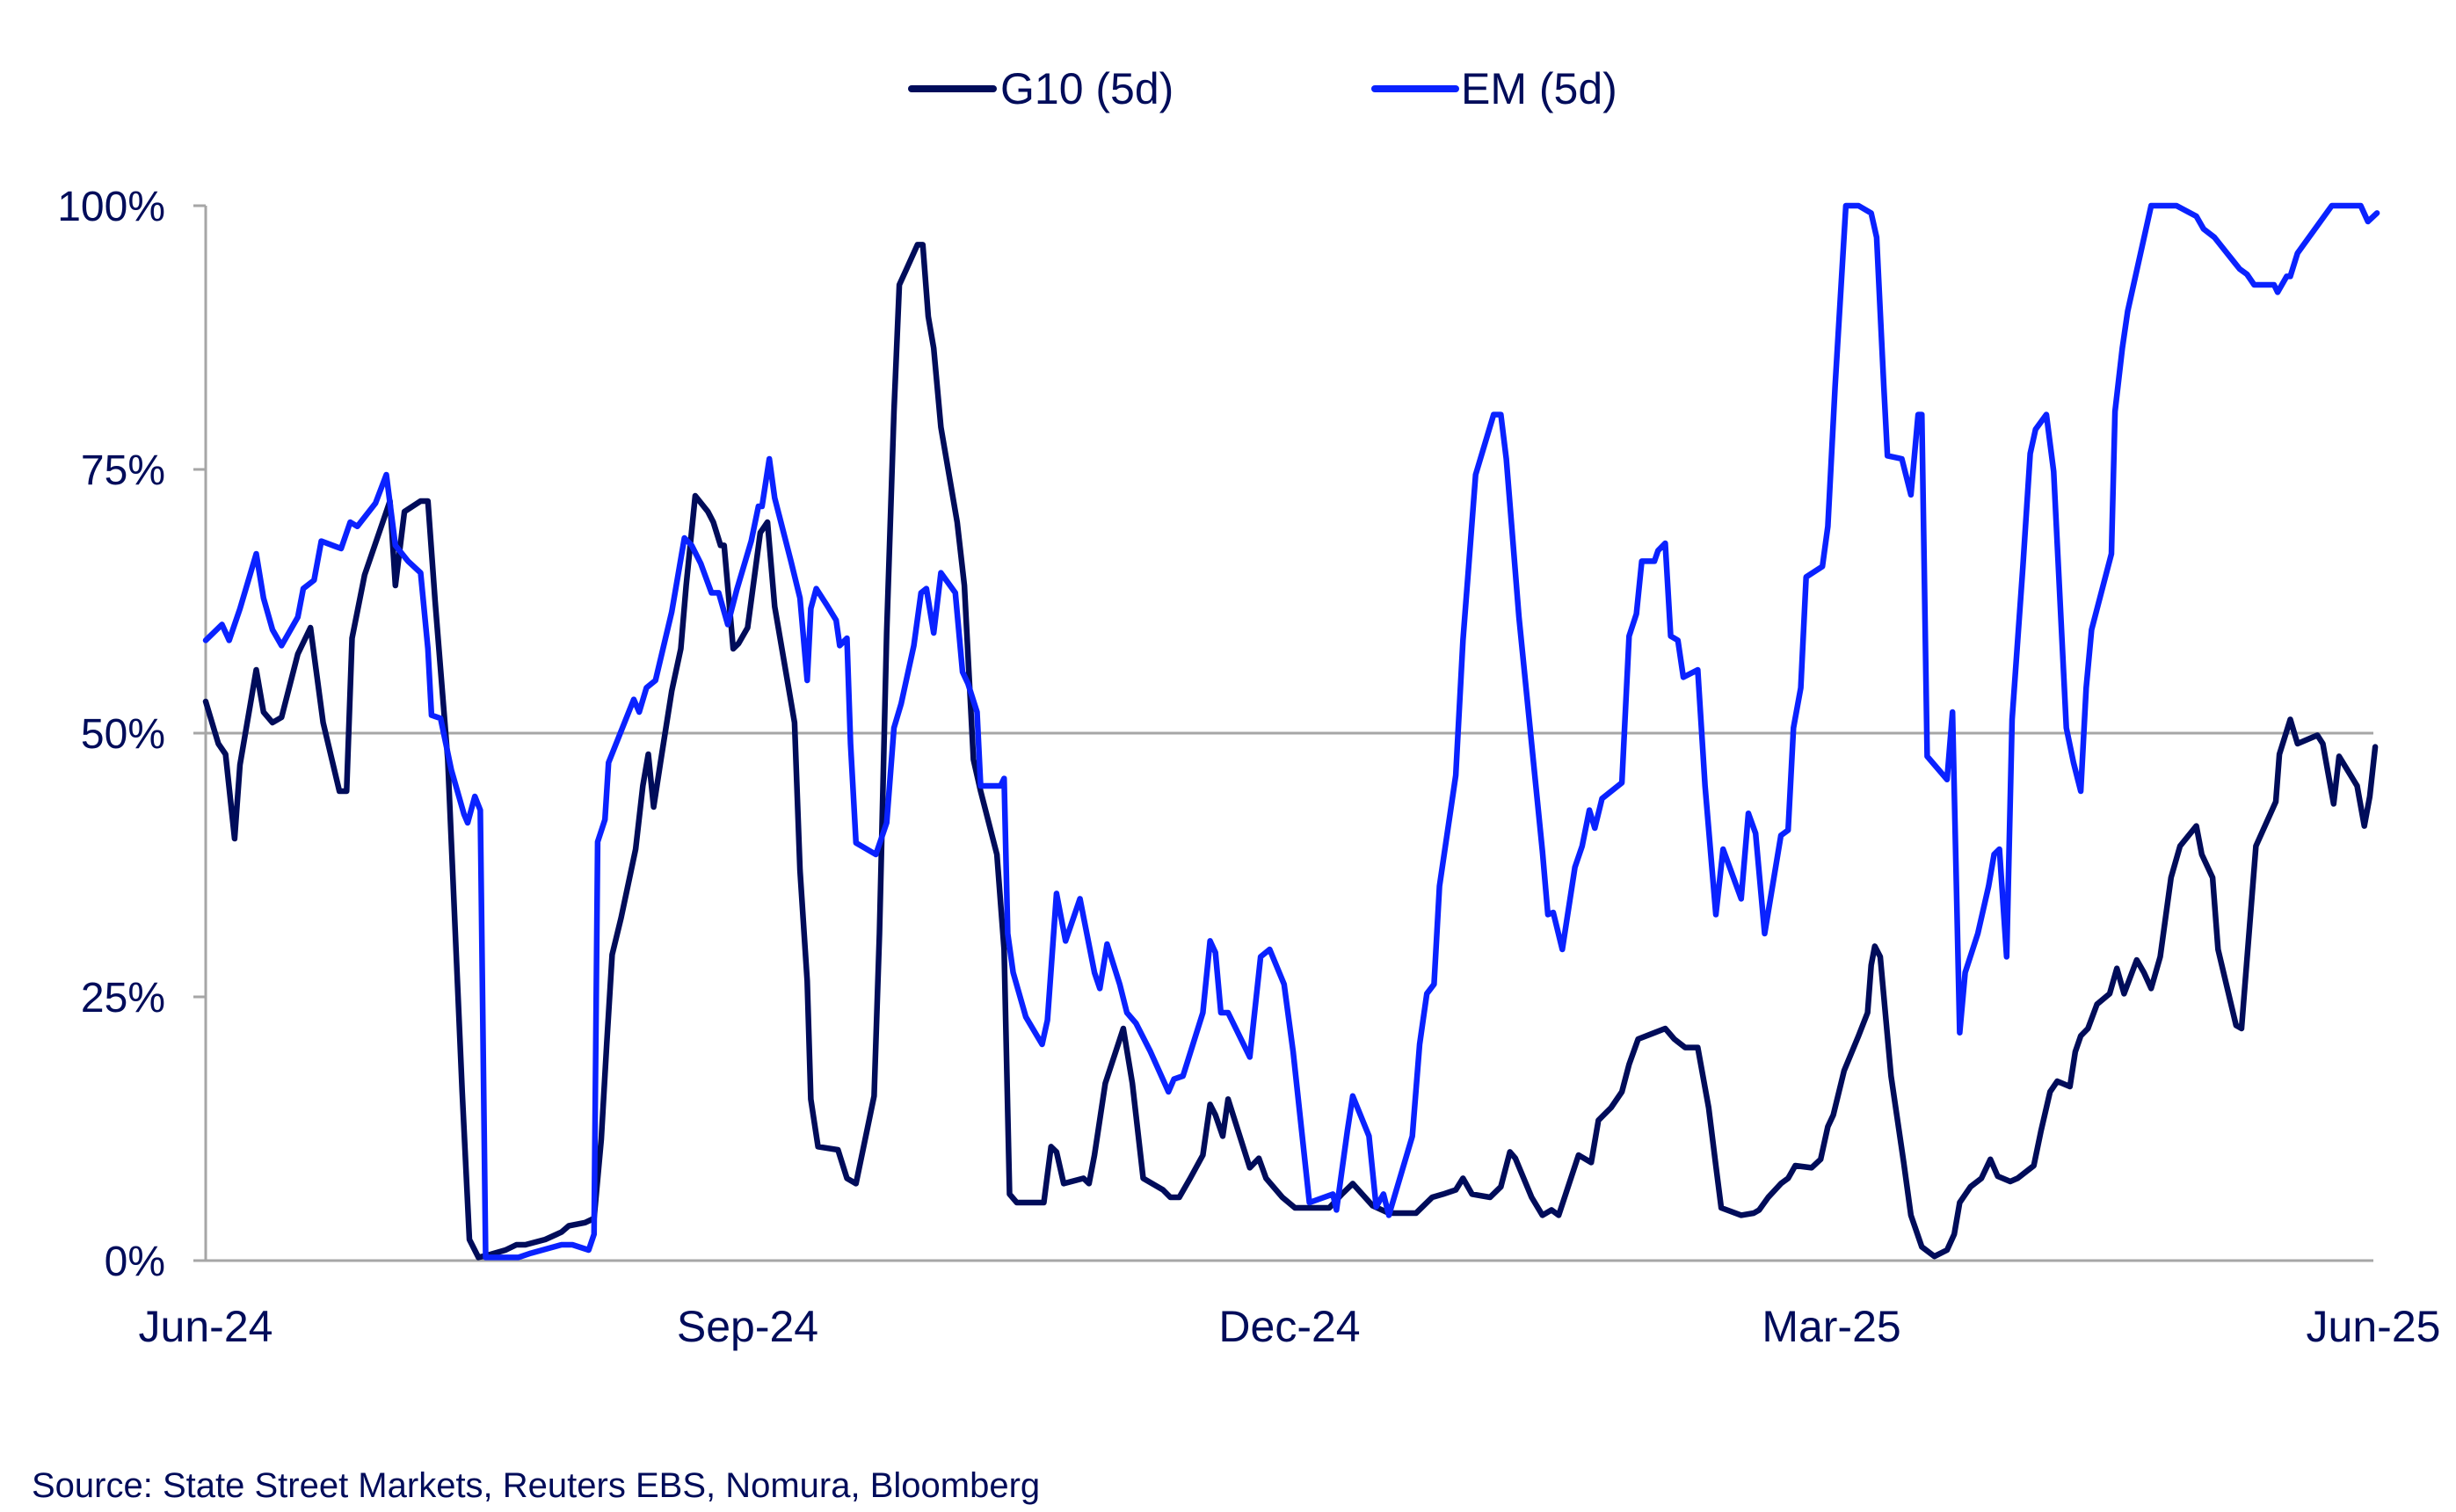  Describe the element at coordinates (1087, 88) in the screenshot. I see `legend-label-g10: G10 (5d)` at that location.